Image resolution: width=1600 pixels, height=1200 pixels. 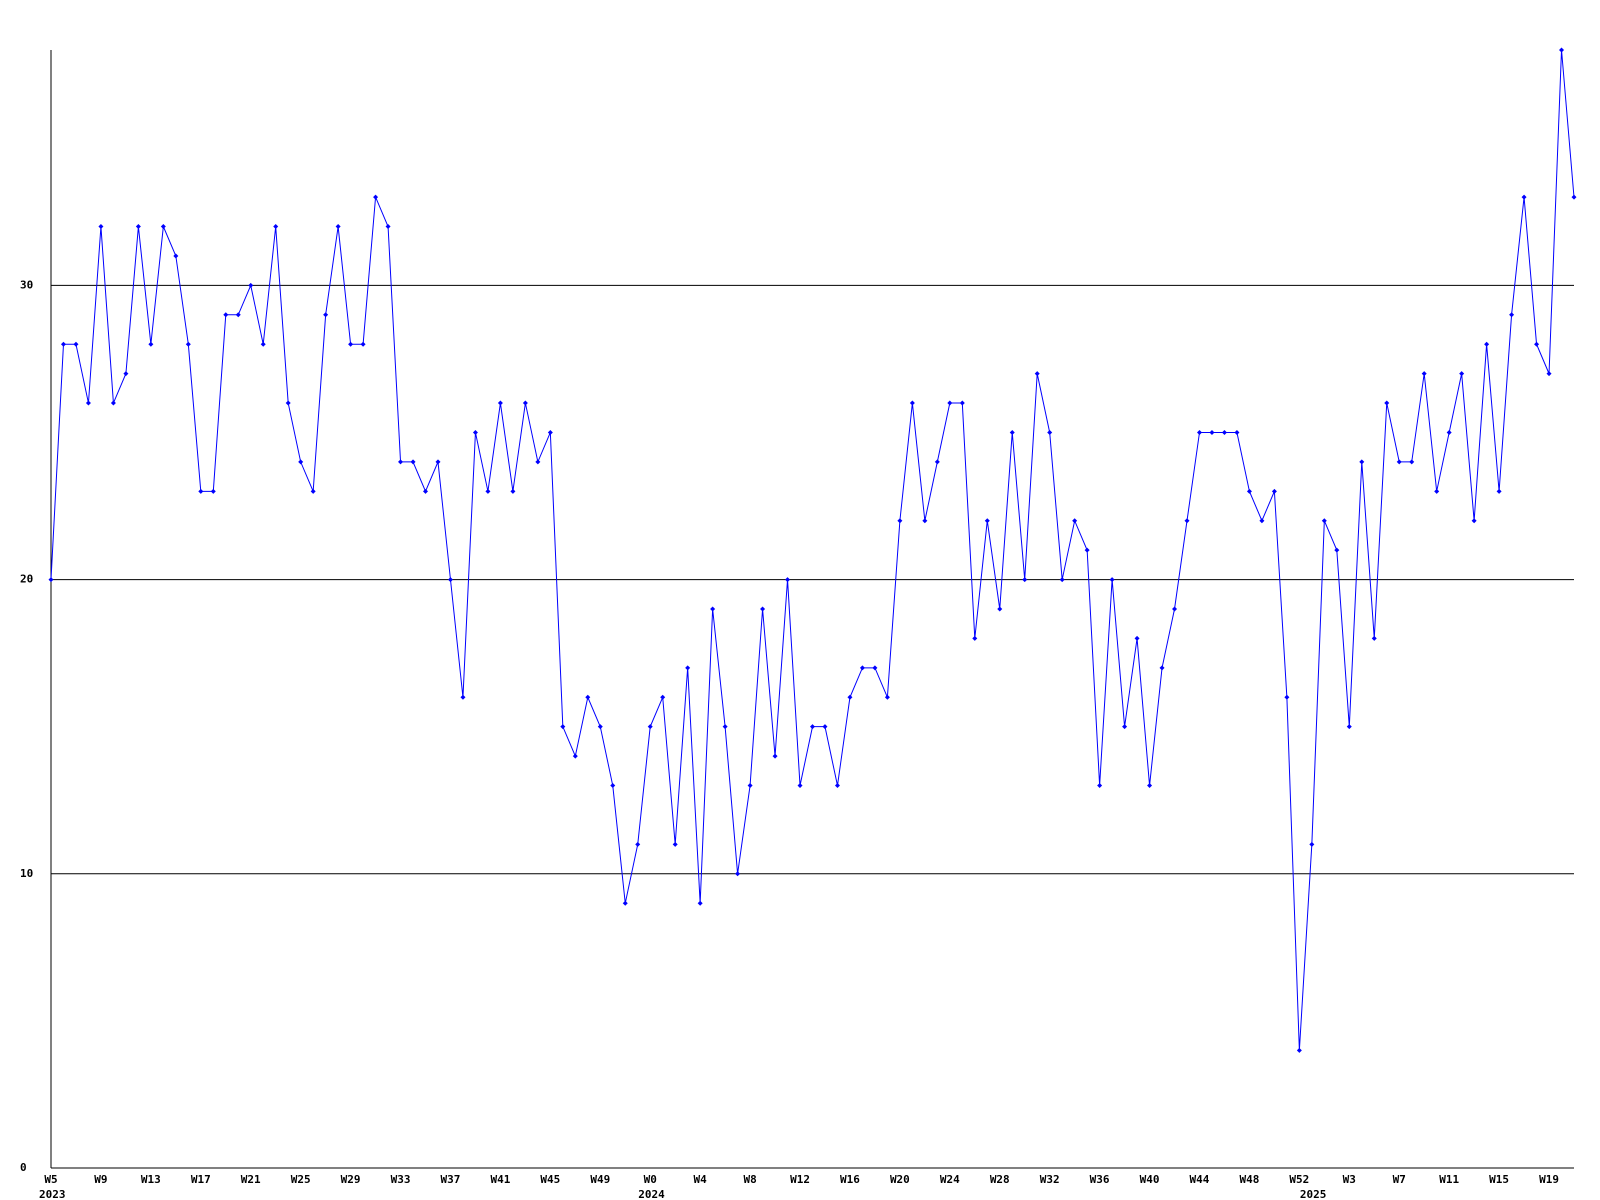 I want to click on x-tick-label: W15, so click(x=1499, y=1179).